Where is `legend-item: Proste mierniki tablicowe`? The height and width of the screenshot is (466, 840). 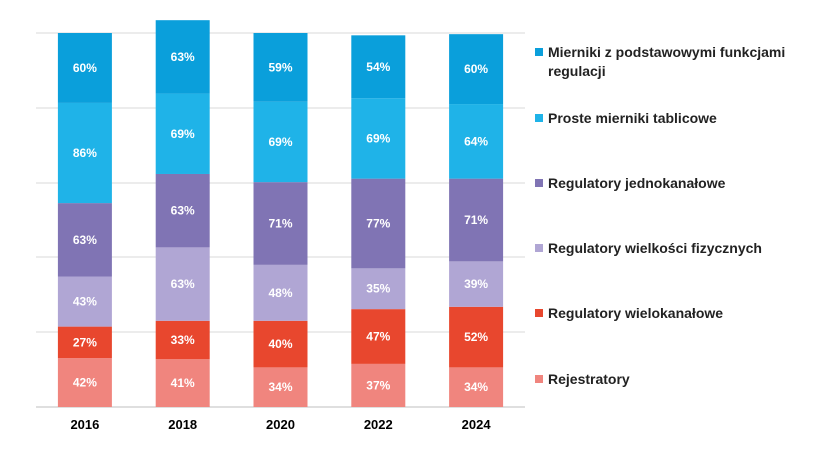
legend-item: Proste mierniki tablicowe is located at coordinates (685, 118).